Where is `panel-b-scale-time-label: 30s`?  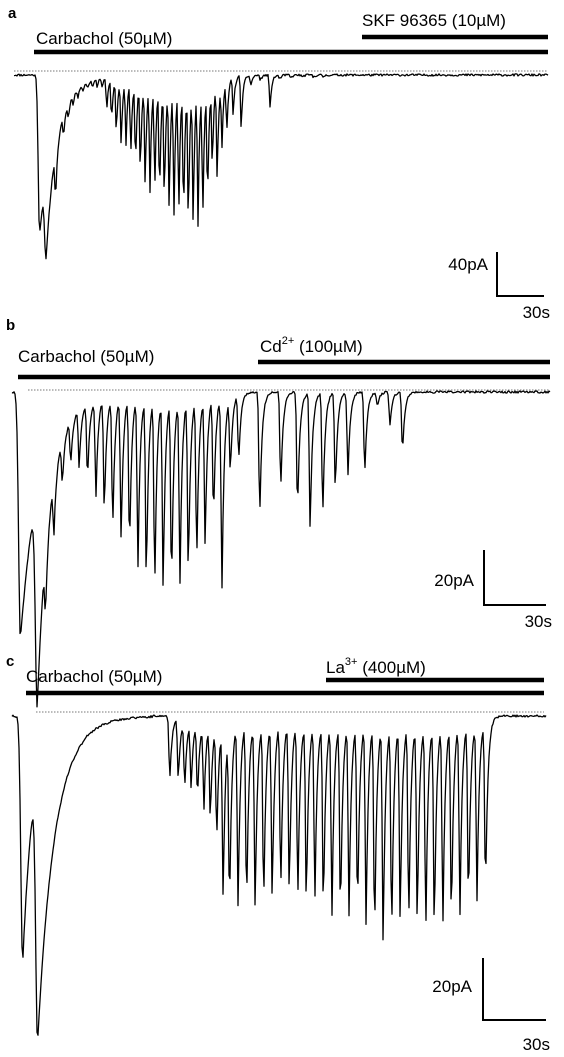 panel-b-scale-time-label: 30s is located at coordinates (538, 621).